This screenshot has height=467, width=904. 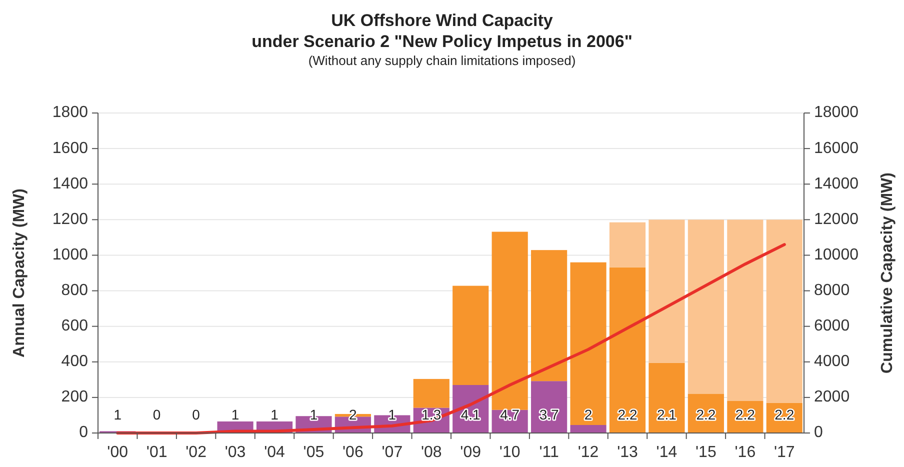 What do you see at coordinates (471, 452) in the screenshot?
I see `x-tick-label: '09` at bounding box center [471, 452].